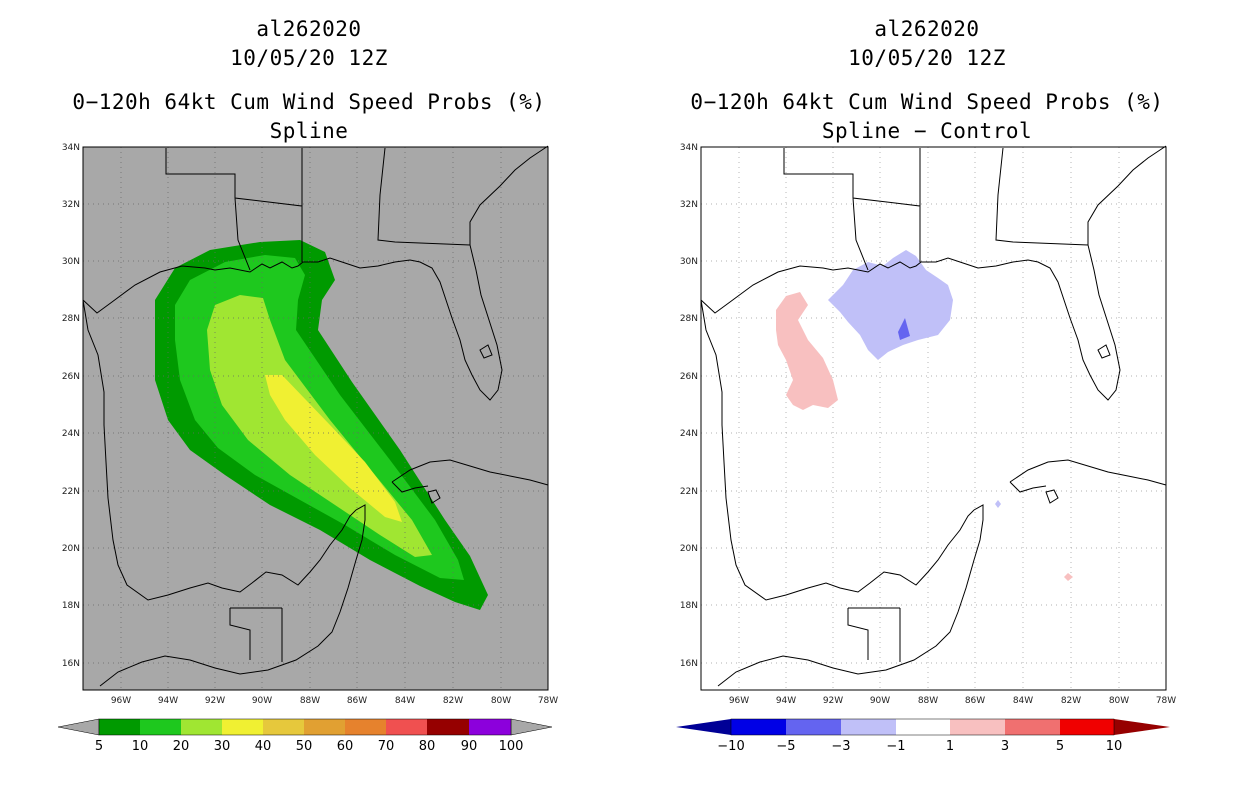 The height and width of the screenshot is (800, 1236). What do you see at coordinates (345, 746) in the screenshot?
I see `legend-label: 60` at bounding box center [345, 746].